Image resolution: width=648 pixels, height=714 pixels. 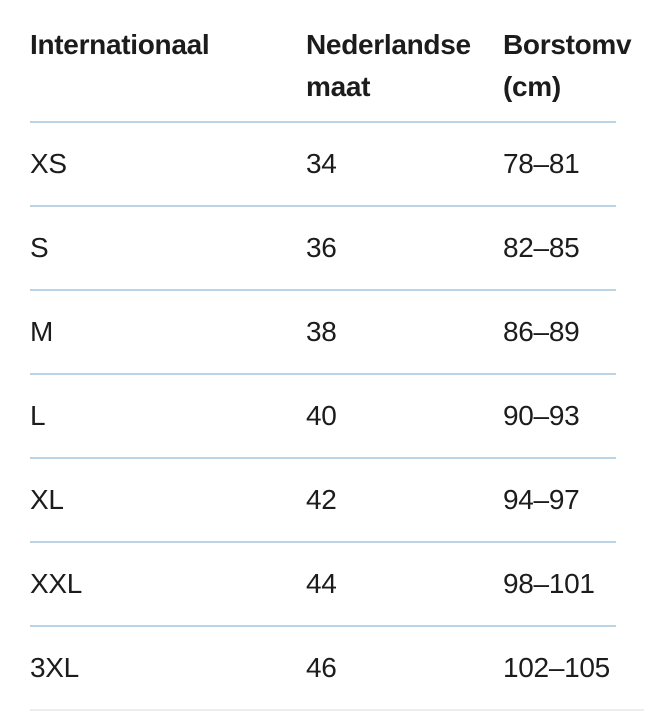 What do you see at coordinates (42, 331) in the screenshot?
I see `cell-international-size: M` at bounding box center [42, 331].